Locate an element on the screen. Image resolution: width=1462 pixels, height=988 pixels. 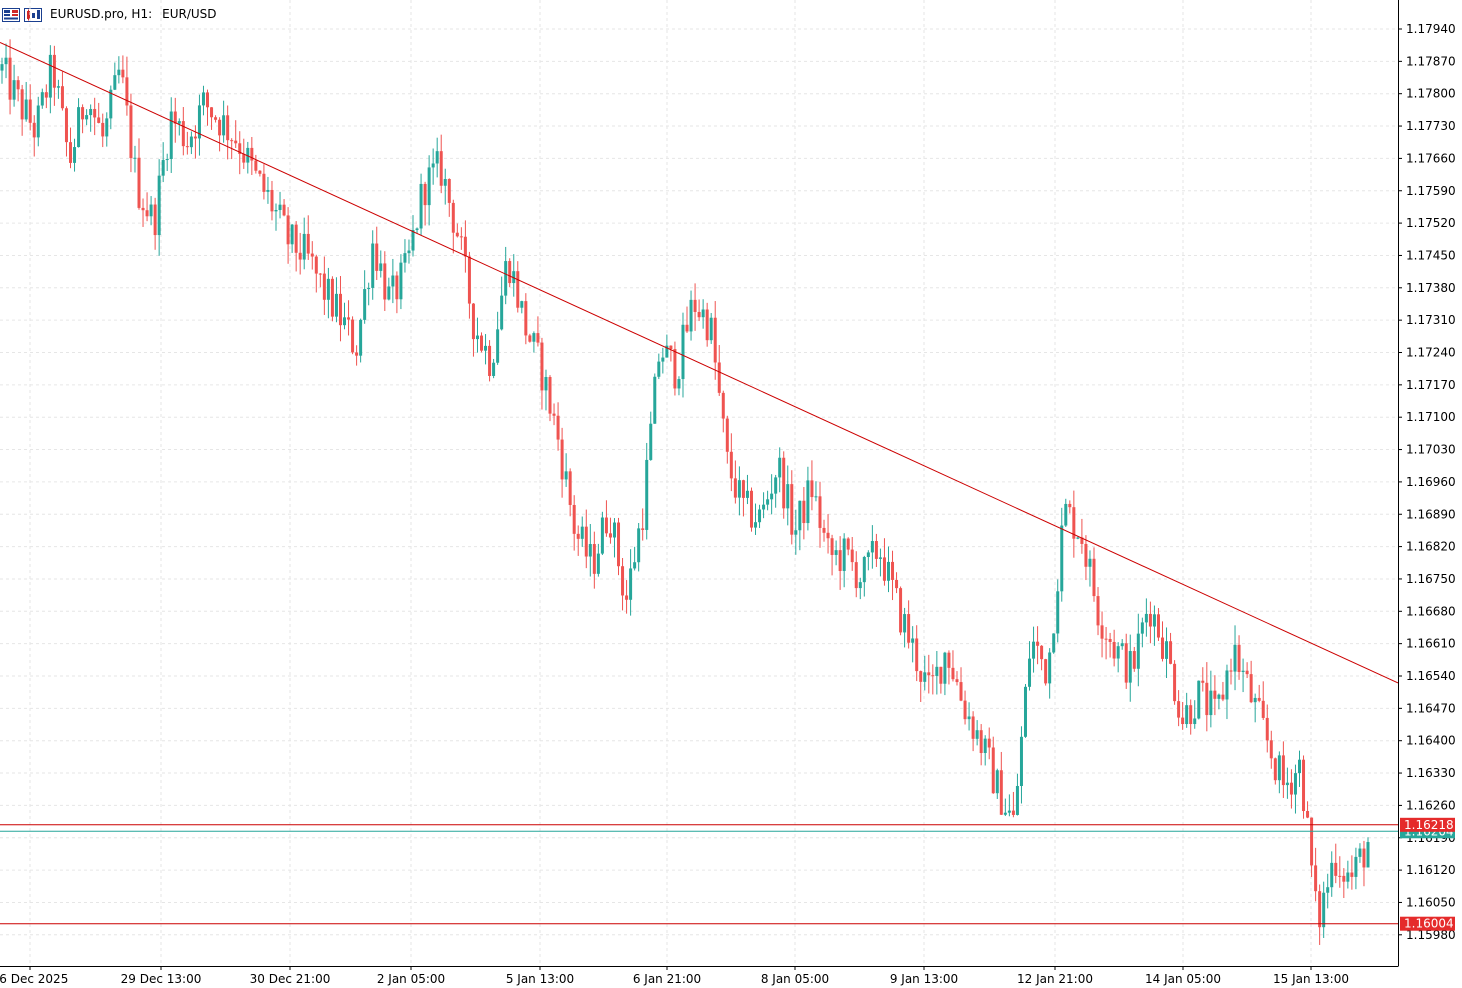
time-tick-label: 9 Jan 13:00 is located at coordinates (924, 979).